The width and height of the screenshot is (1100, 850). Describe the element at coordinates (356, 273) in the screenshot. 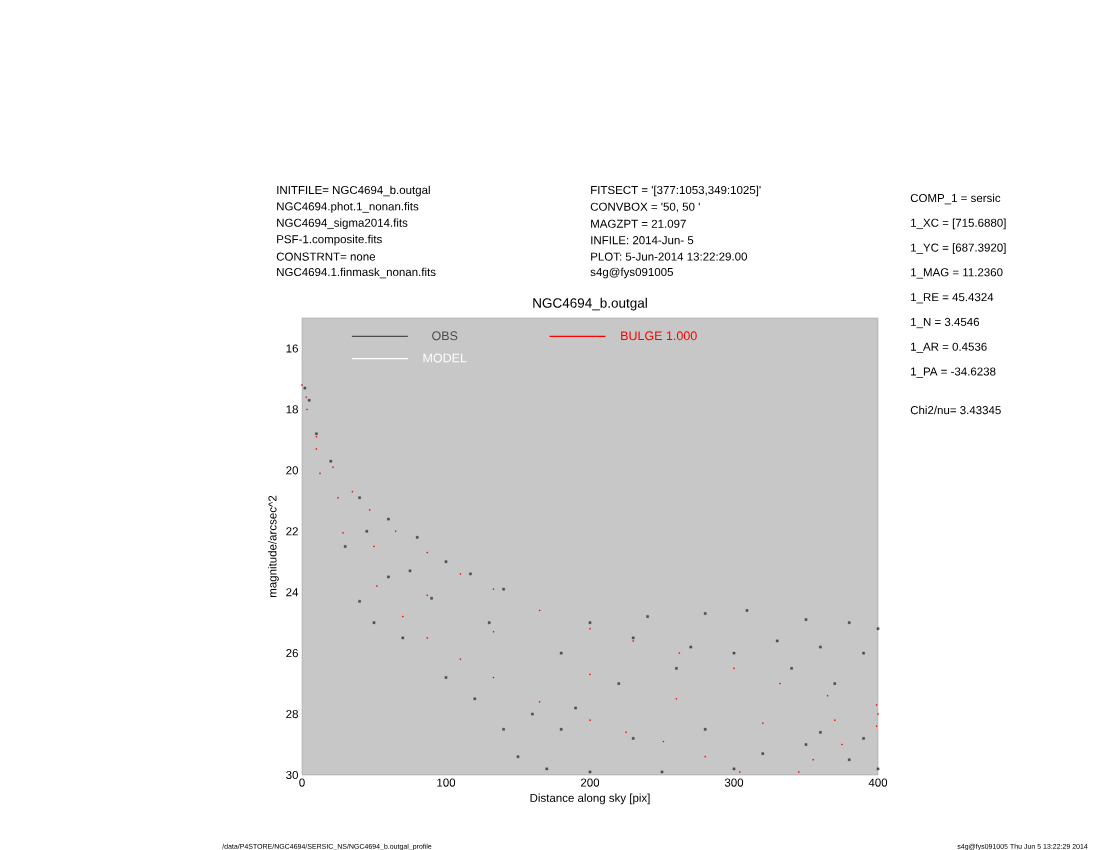

I see `text: NGC4694.1.finmask_nonan.fits` at that location.